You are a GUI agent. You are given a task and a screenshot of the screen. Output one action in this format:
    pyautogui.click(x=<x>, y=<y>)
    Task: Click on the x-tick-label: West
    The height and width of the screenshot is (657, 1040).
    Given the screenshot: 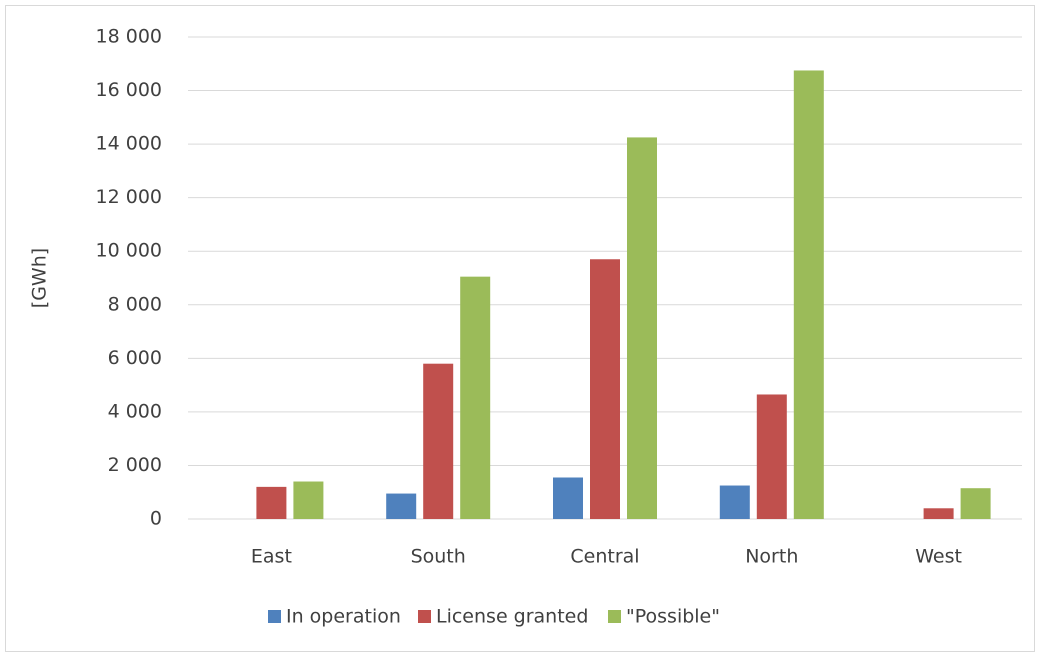 What is the action you would take?
    pyautogui.click(x=938, y=557)
    